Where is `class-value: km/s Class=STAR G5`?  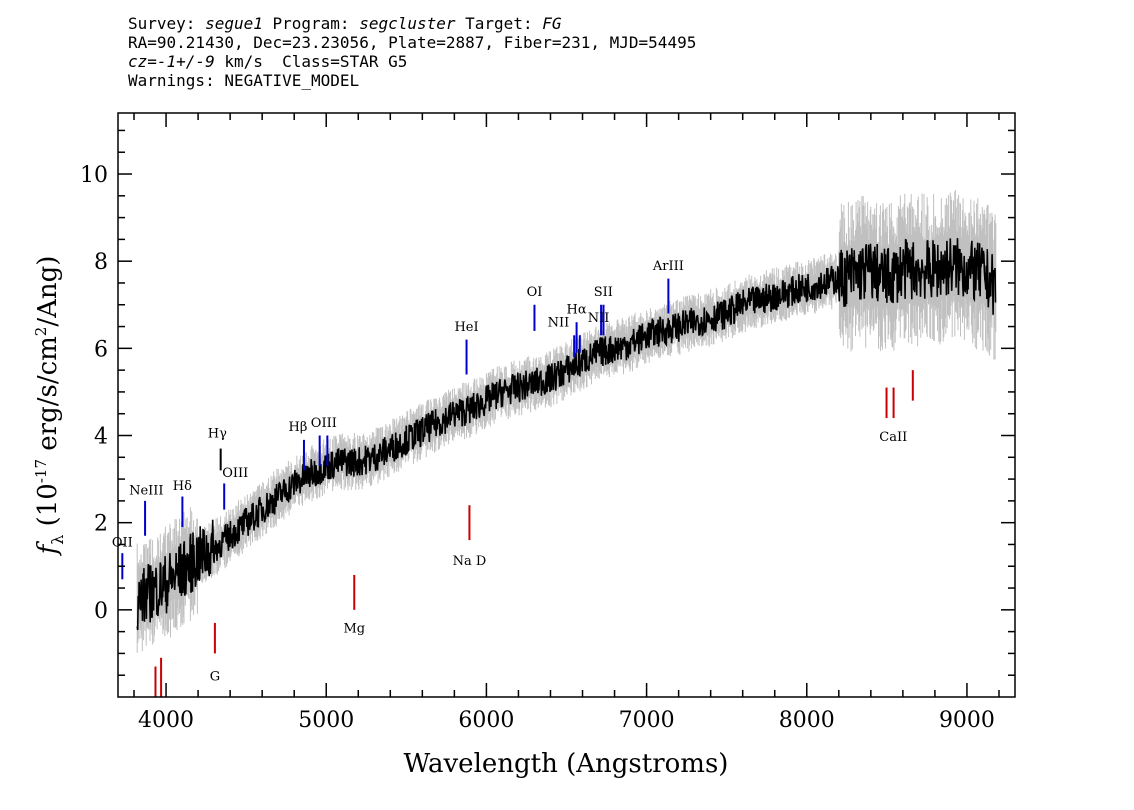
class-value: km/s Class=STAR G5 is located at coordinates (311, 61).